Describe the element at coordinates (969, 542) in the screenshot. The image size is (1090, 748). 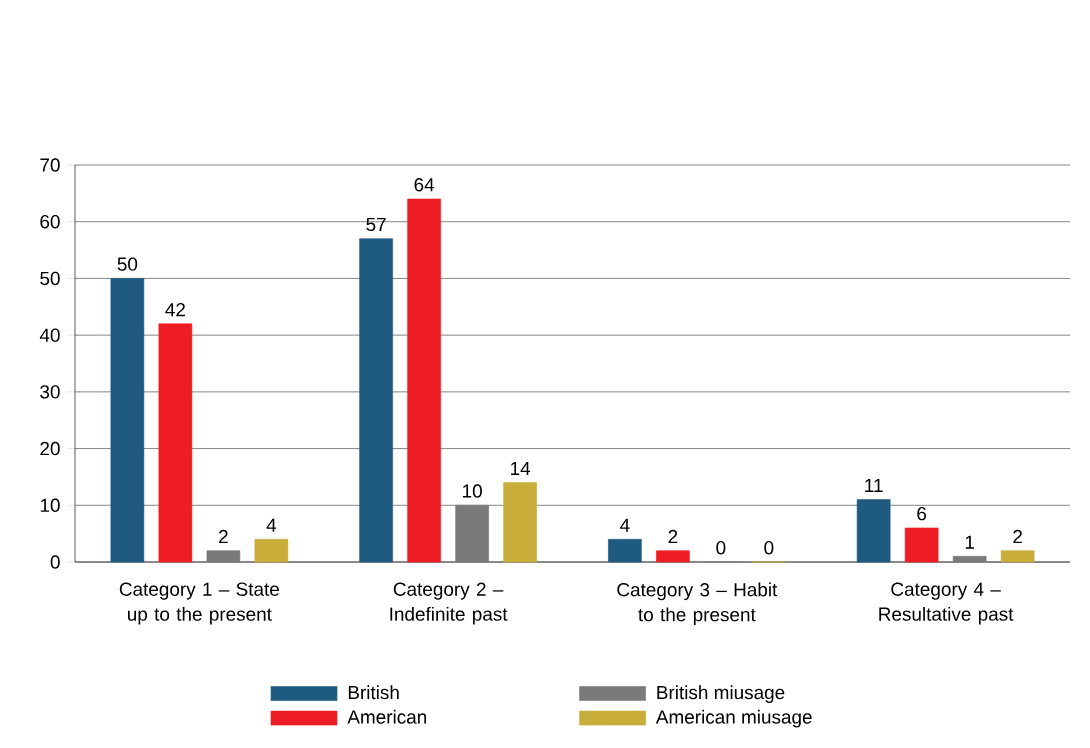
I see `data-label: 1` at that location.